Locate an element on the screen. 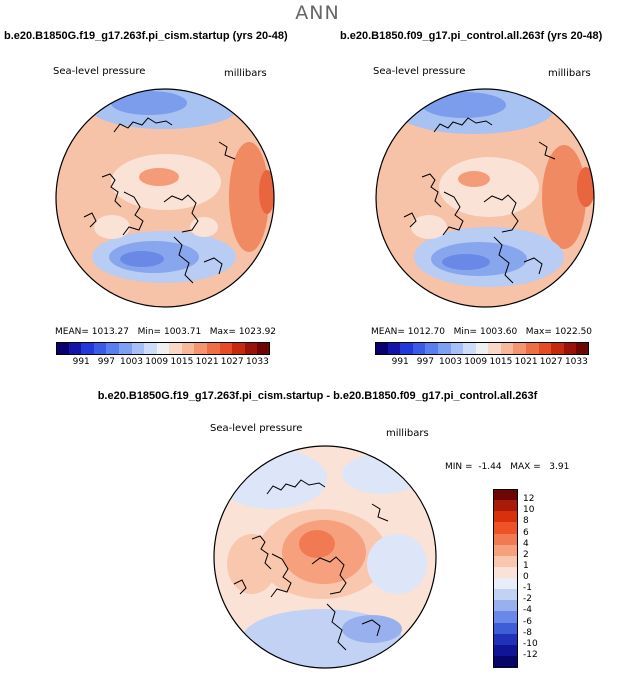 This screenshot has height=677, width=635. panel-2-colorbar is located at coordinates (482, 348).